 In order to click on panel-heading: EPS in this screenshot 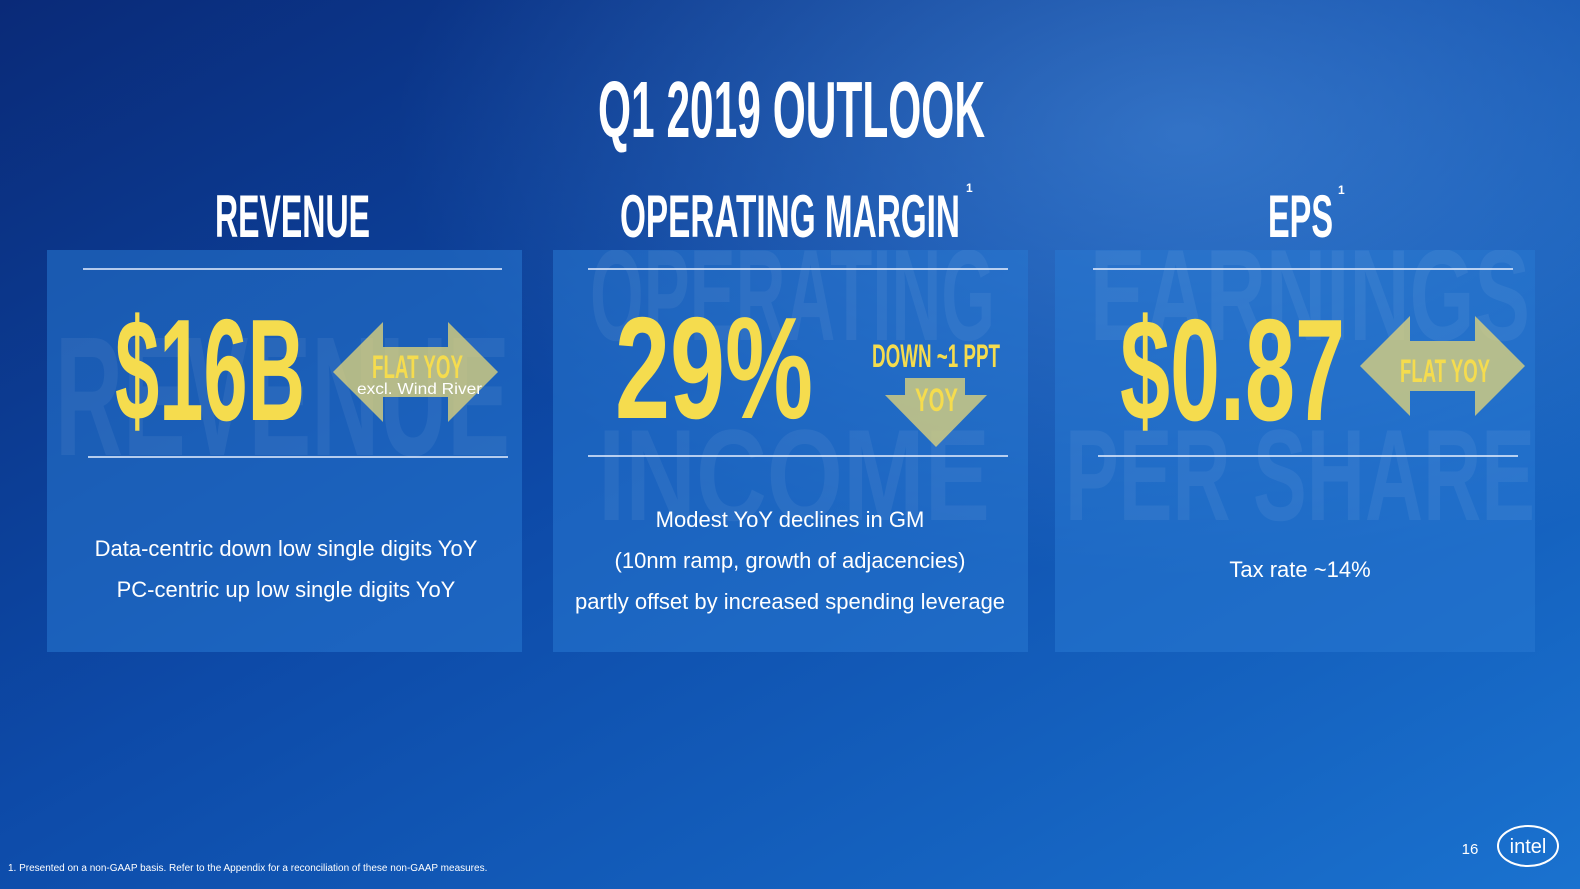, I will do `click(1300, 216)`.